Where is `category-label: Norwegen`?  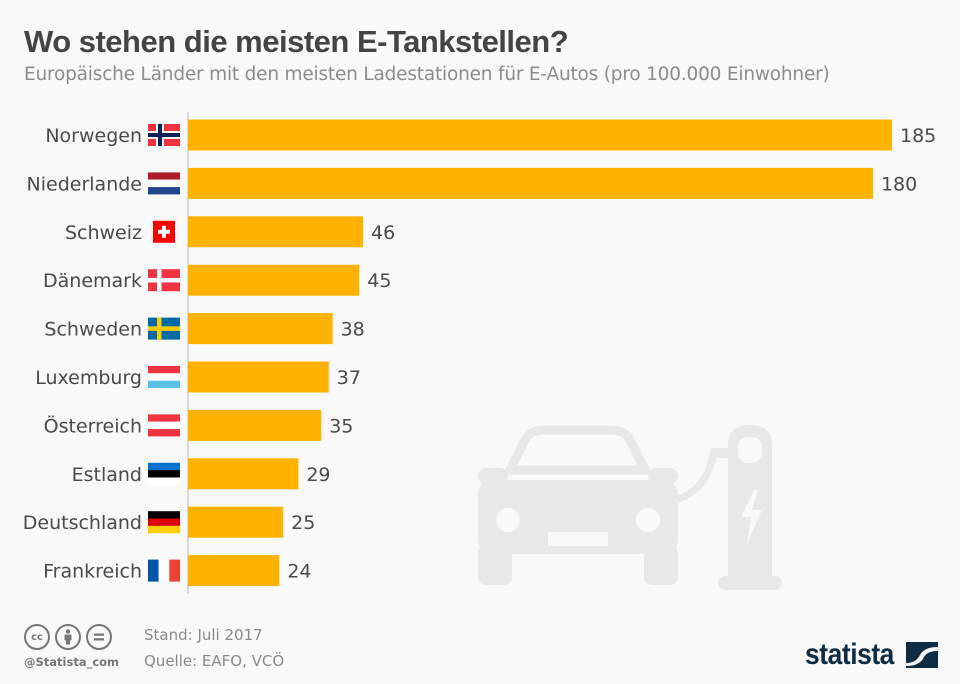
category-label: Norwegen is located at coordinates (93, 136).